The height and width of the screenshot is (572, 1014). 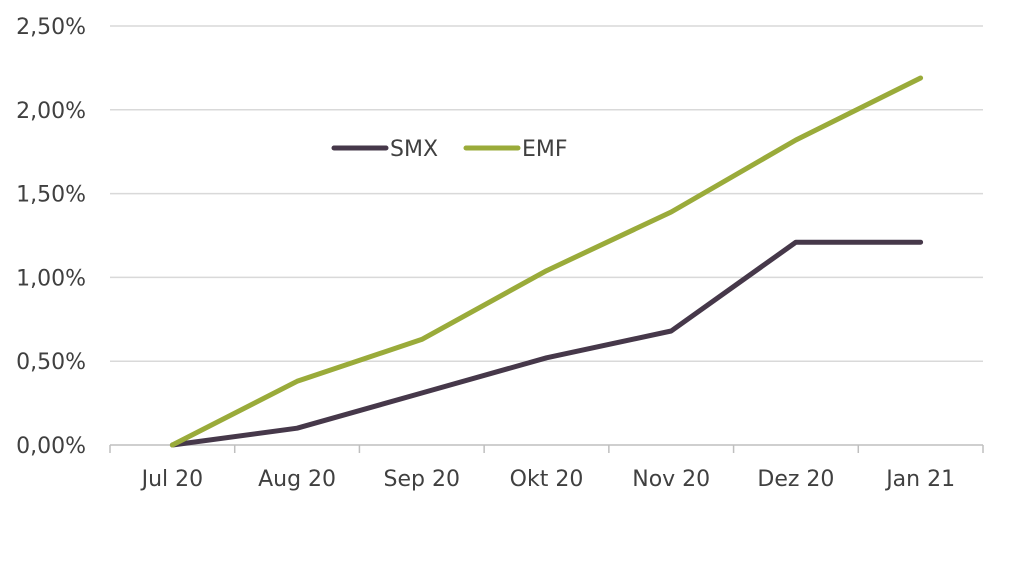 I want to click on x-tick-label-0: Jul 20, so click(x=172, y=479).